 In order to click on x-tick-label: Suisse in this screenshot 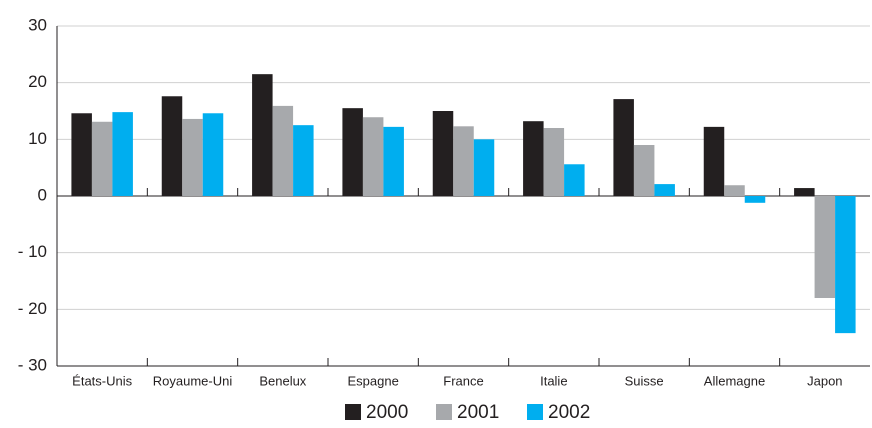, I will do `click(644, 380)`.